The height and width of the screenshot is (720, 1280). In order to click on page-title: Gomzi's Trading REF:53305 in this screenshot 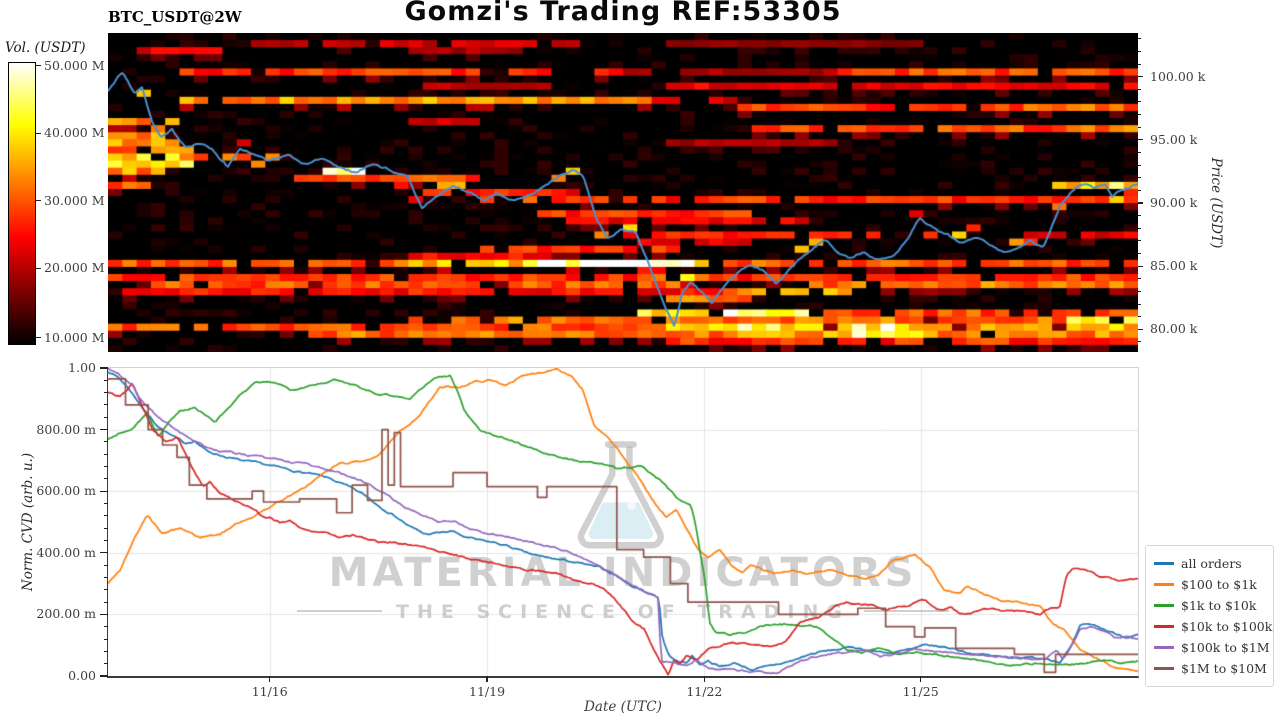, I will do `click(623, 13)`.